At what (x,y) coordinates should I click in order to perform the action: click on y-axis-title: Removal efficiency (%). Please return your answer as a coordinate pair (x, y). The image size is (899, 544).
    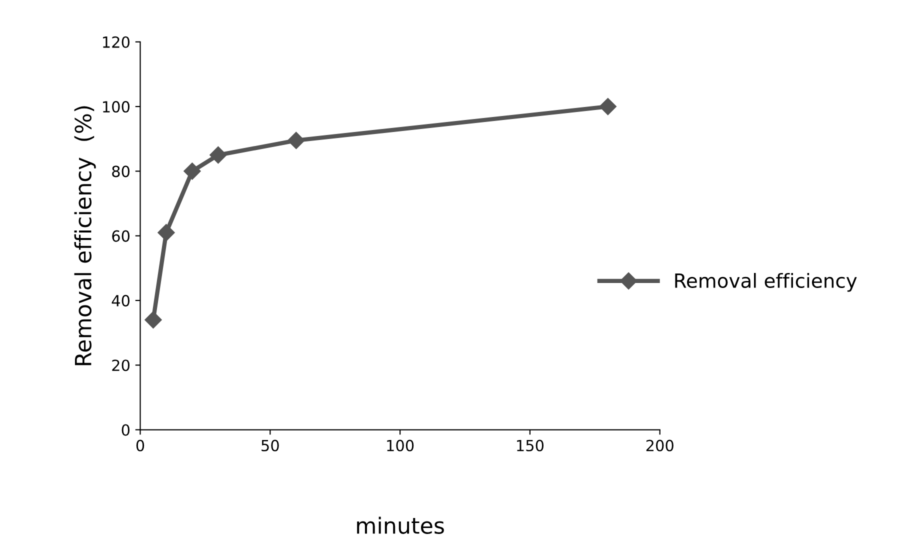
    Looking at the image, I should click on (85, 236).